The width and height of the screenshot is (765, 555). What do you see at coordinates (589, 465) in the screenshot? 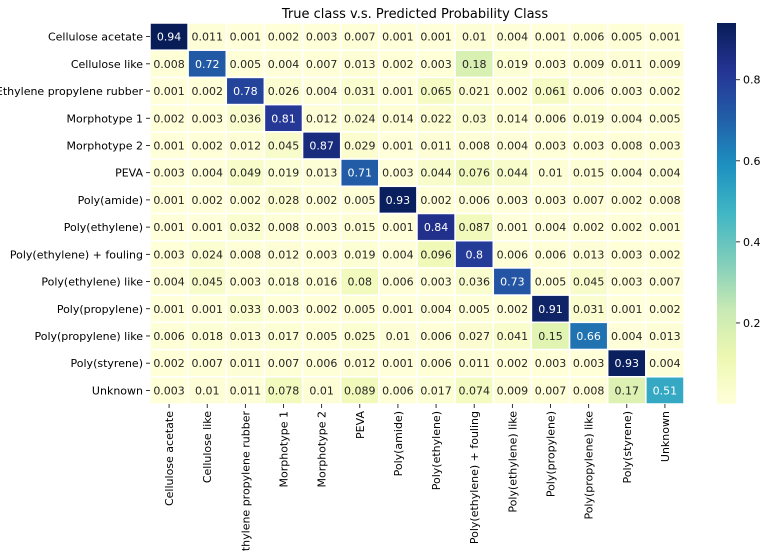
I see `x-tick-label: Poly(propylene) like` at bounding box center [589, 465].